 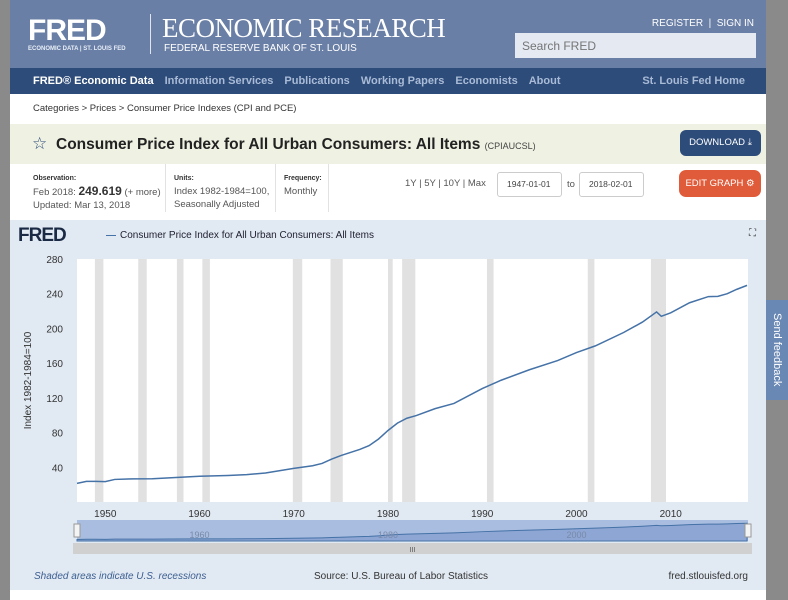 What do you see at coordinates (388, 514) in the screenshot?
I see `x-tick-label: 1980` at bounding box center [388, 514].